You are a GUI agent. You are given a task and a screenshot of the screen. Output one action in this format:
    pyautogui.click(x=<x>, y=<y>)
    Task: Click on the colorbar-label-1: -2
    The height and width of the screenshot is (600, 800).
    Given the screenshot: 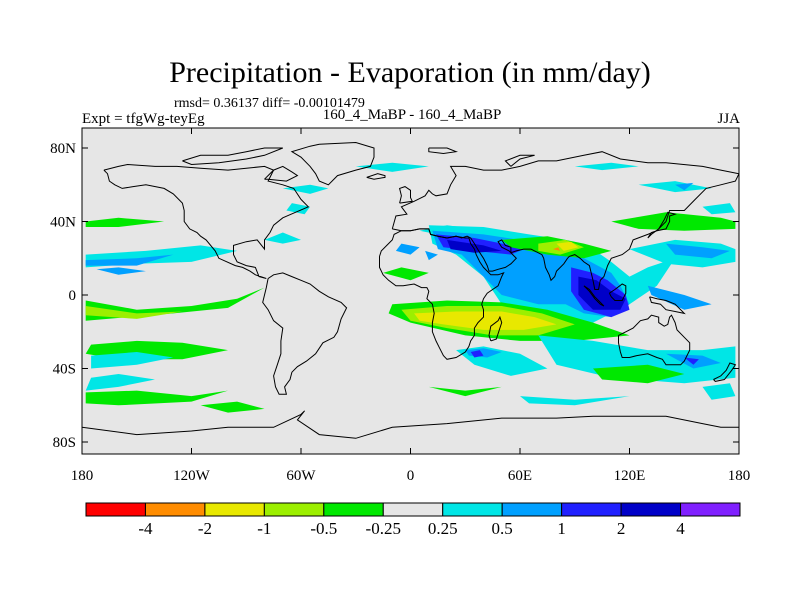 What is the action you would take?
    pyautogui.click(x=205, y=528)
    